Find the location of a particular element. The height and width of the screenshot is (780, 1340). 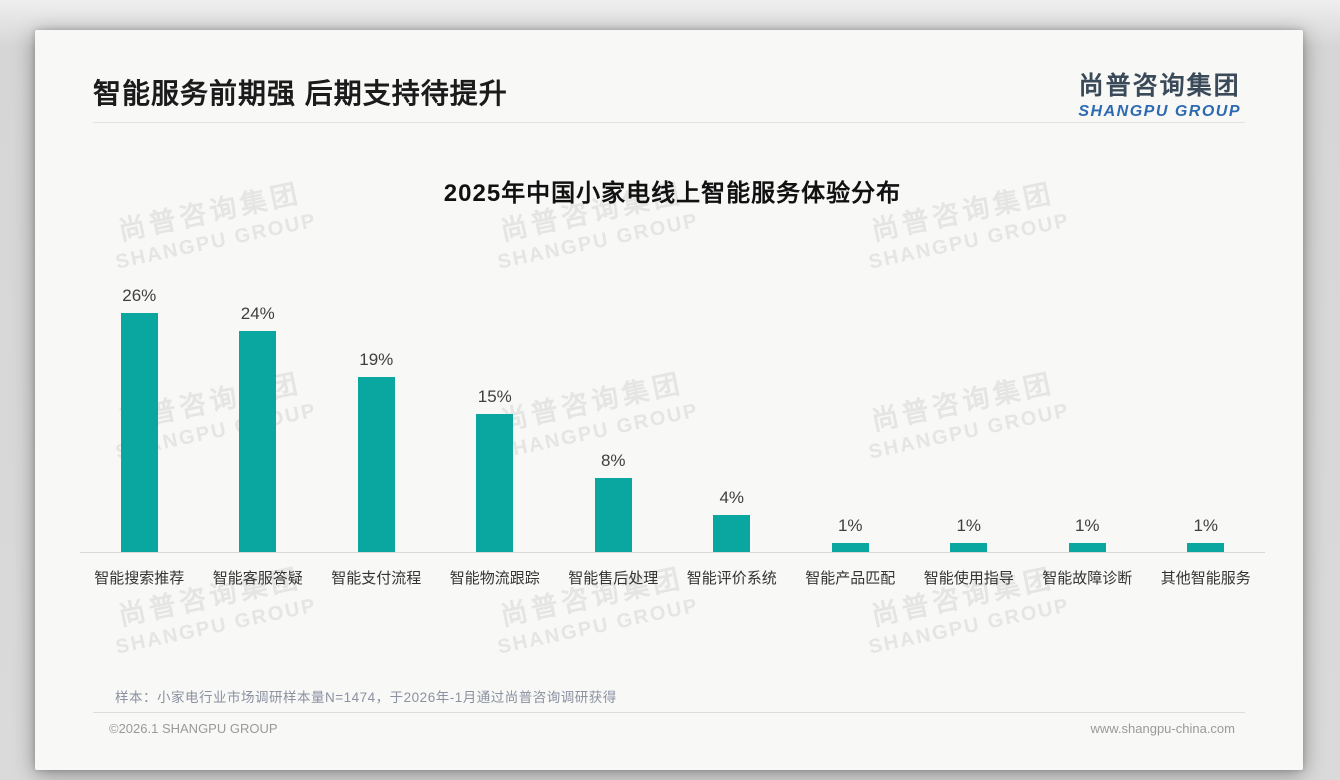

bar-value-label: 8% is located at coordinates (613, 461).